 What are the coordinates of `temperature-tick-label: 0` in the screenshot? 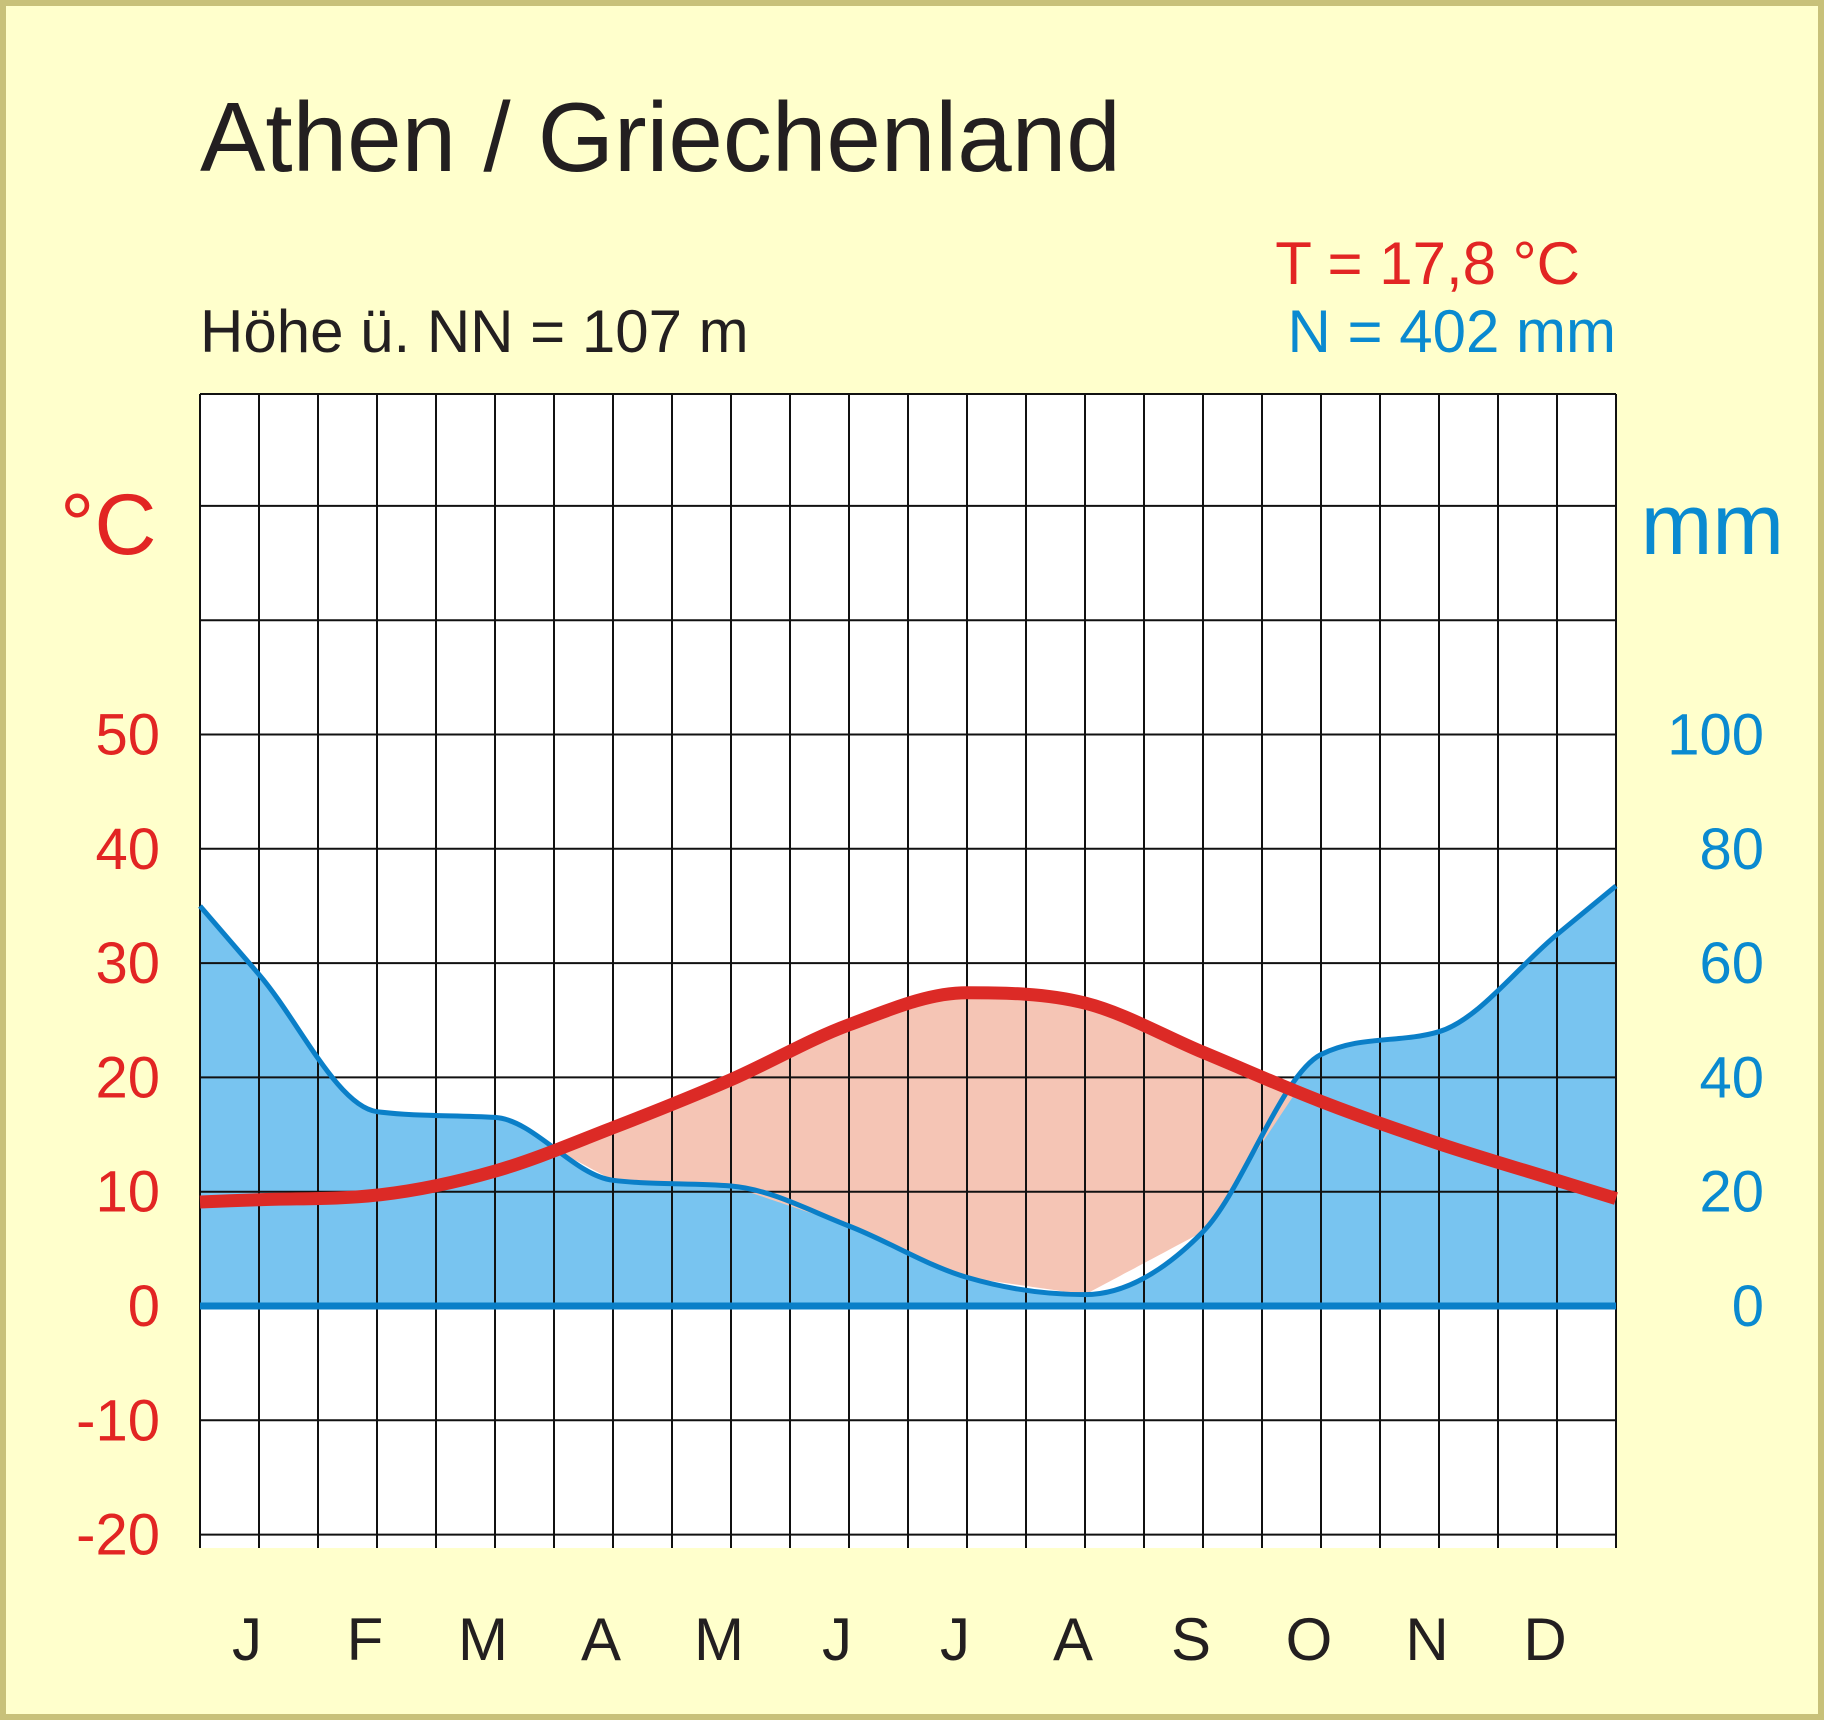 It's located at (144, 1306).